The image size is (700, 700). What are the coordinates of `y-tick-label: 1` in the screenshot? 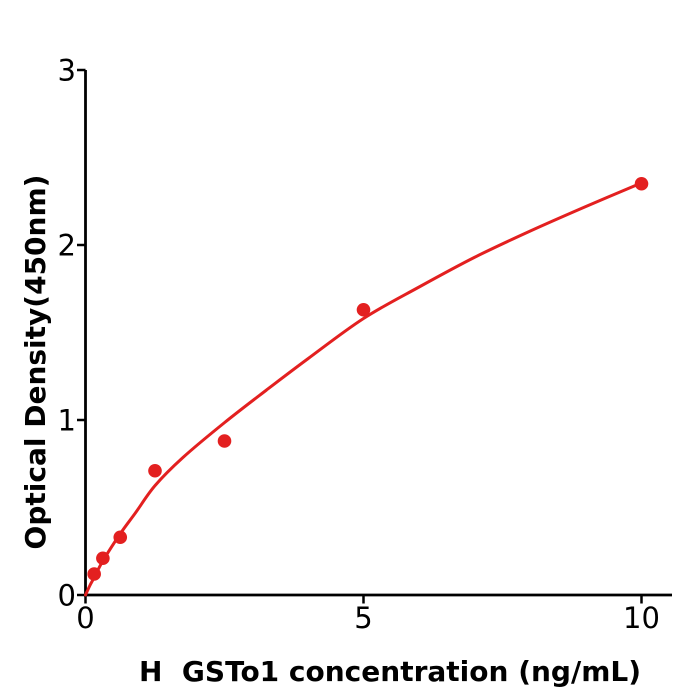 It's located at (67, 421).